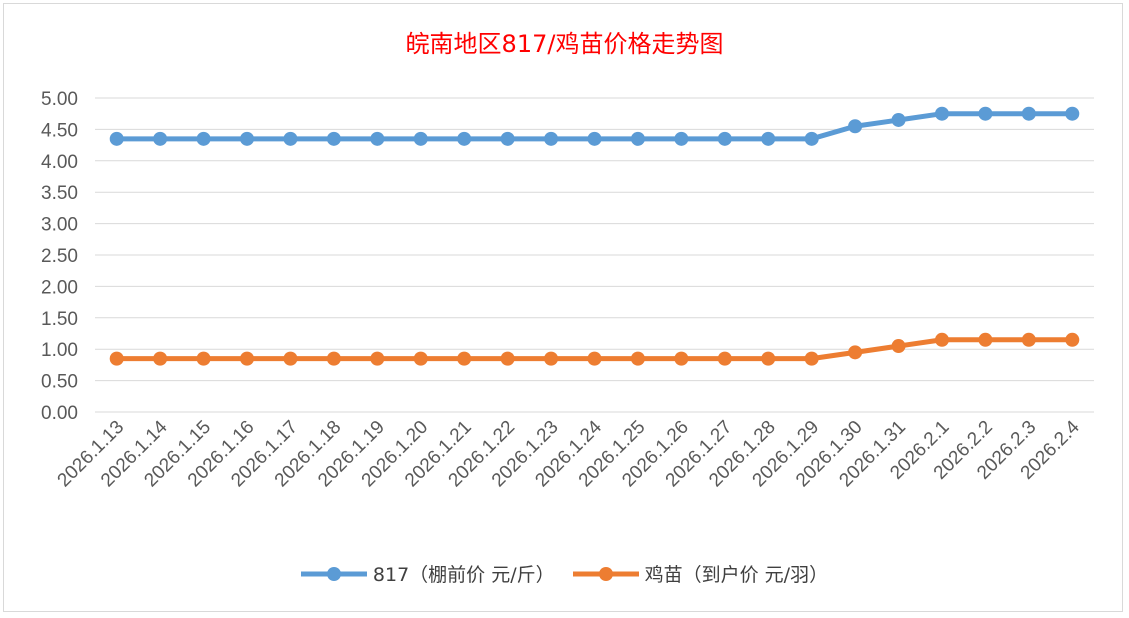 The height and width of the screenshot is (618, 1129). Describe the element at coordinates (605, 573) in the screenshot. I see `legend-marker-chick` at that location.